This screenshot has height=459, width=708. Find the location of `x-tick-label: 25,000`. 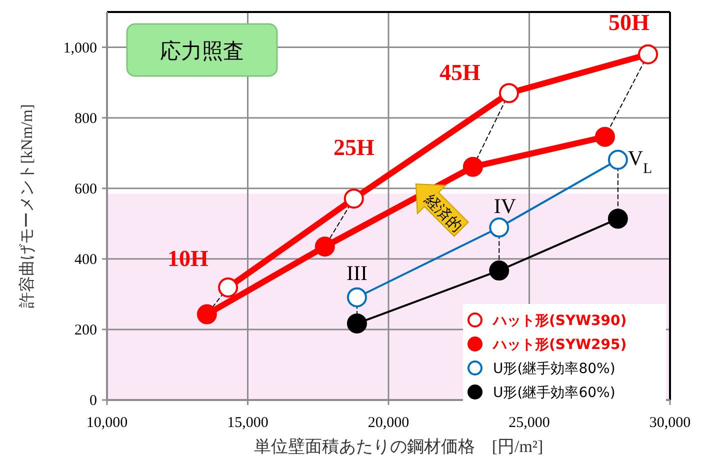

x-tick-label: 25,000 is located at coordinates (529, 423).